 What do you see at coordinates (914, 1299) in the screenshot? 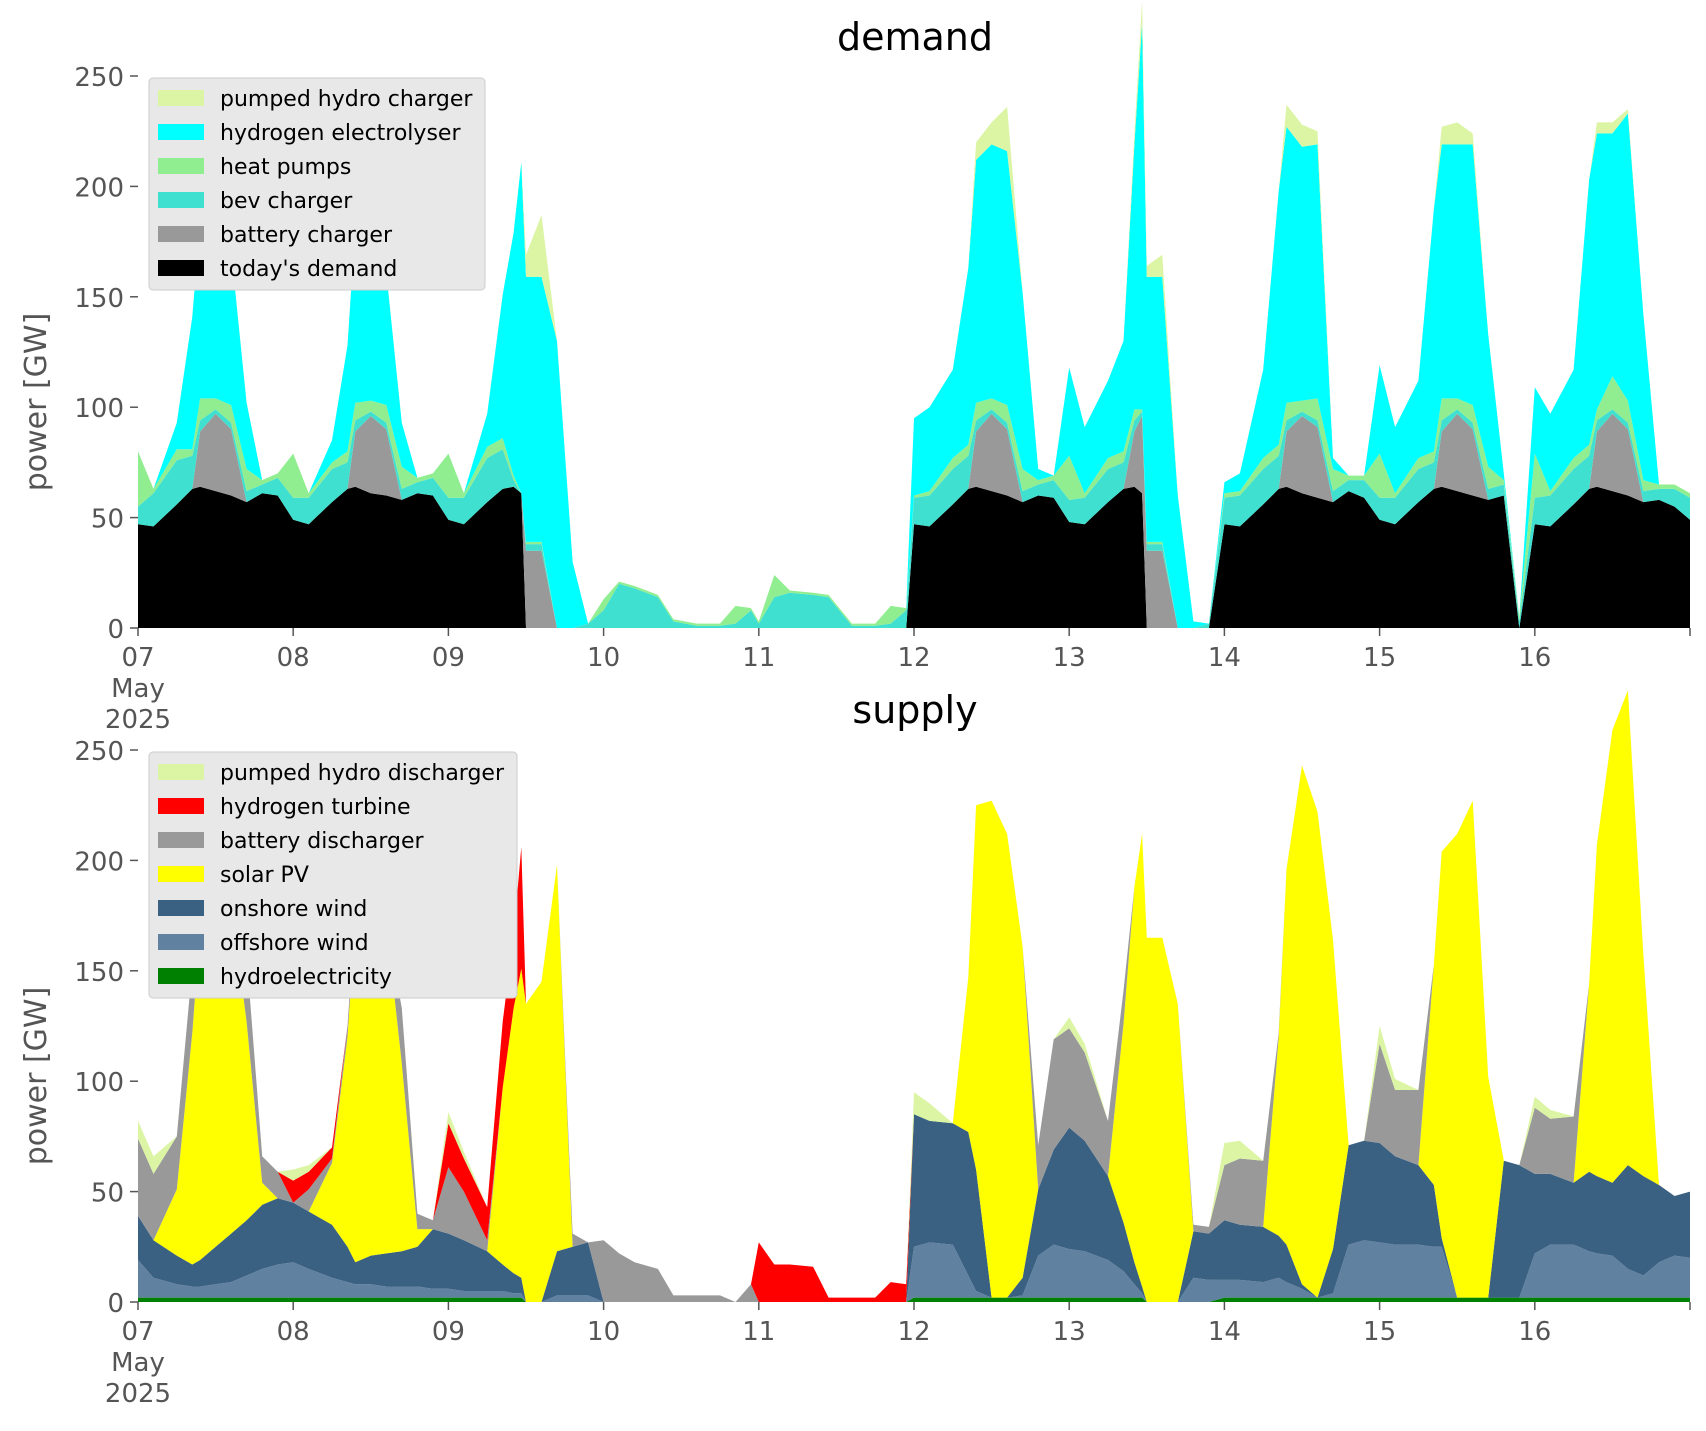
I see `area-hydroelectricity` at bounding box center [914, 1299].